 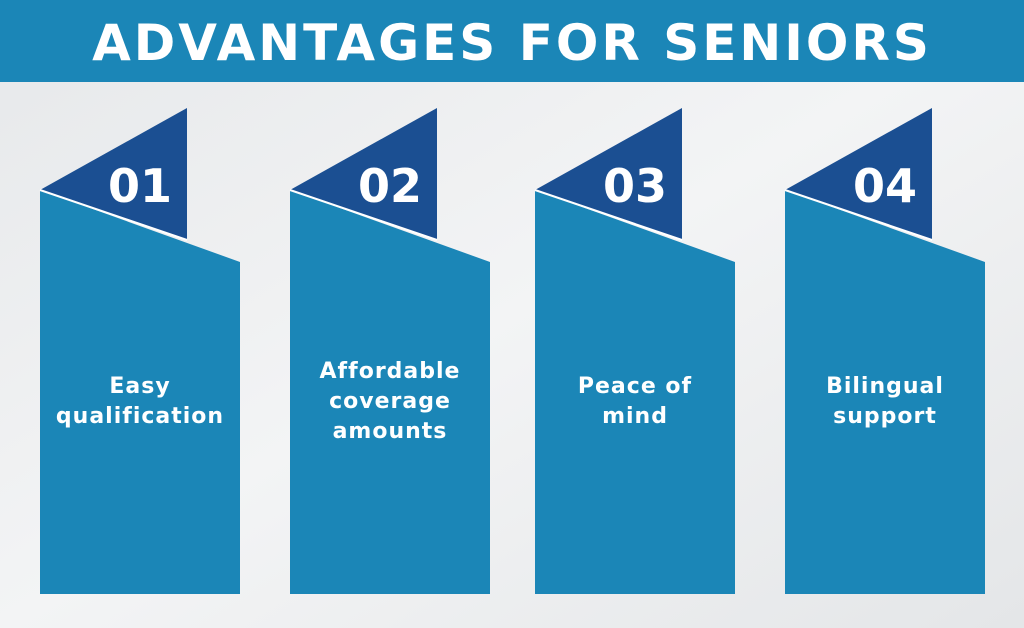 I want to click on card-text: coverage, so click(x=390, y=401).